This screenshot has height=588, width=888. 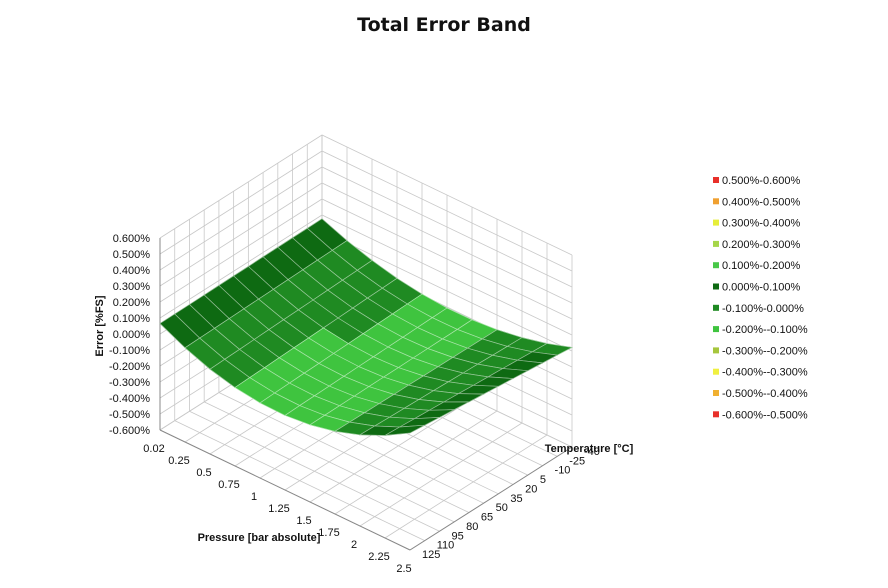 I want to click on z-tick-label: -0.600%, so click(x=129, y=431).